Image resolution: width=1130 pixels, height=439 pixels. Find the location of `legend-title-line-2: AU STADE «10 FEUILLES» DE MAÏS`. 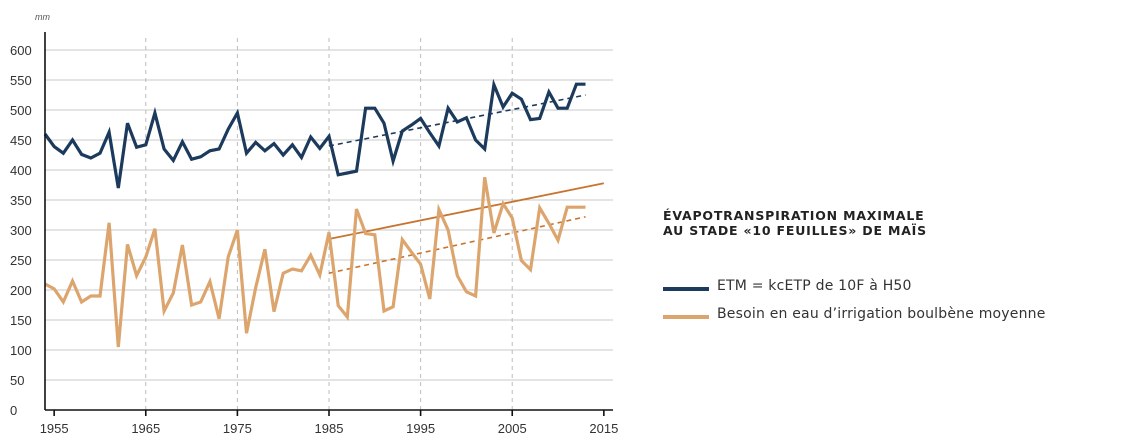

legend-title-line-2: AU STADE «10 FEUILLES» DE MAÏS is located at coordinates (795, 230).